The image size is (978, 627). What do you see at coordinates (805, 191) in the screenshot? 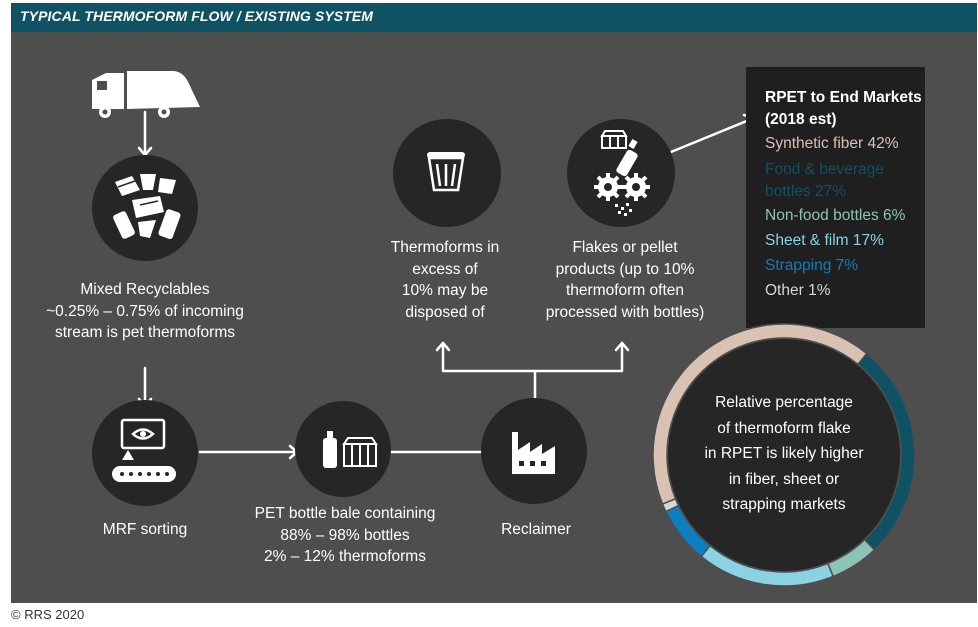
I see `legend-item-food-beverage-line-2: bottles 27%` at bounding box center [805, 191].